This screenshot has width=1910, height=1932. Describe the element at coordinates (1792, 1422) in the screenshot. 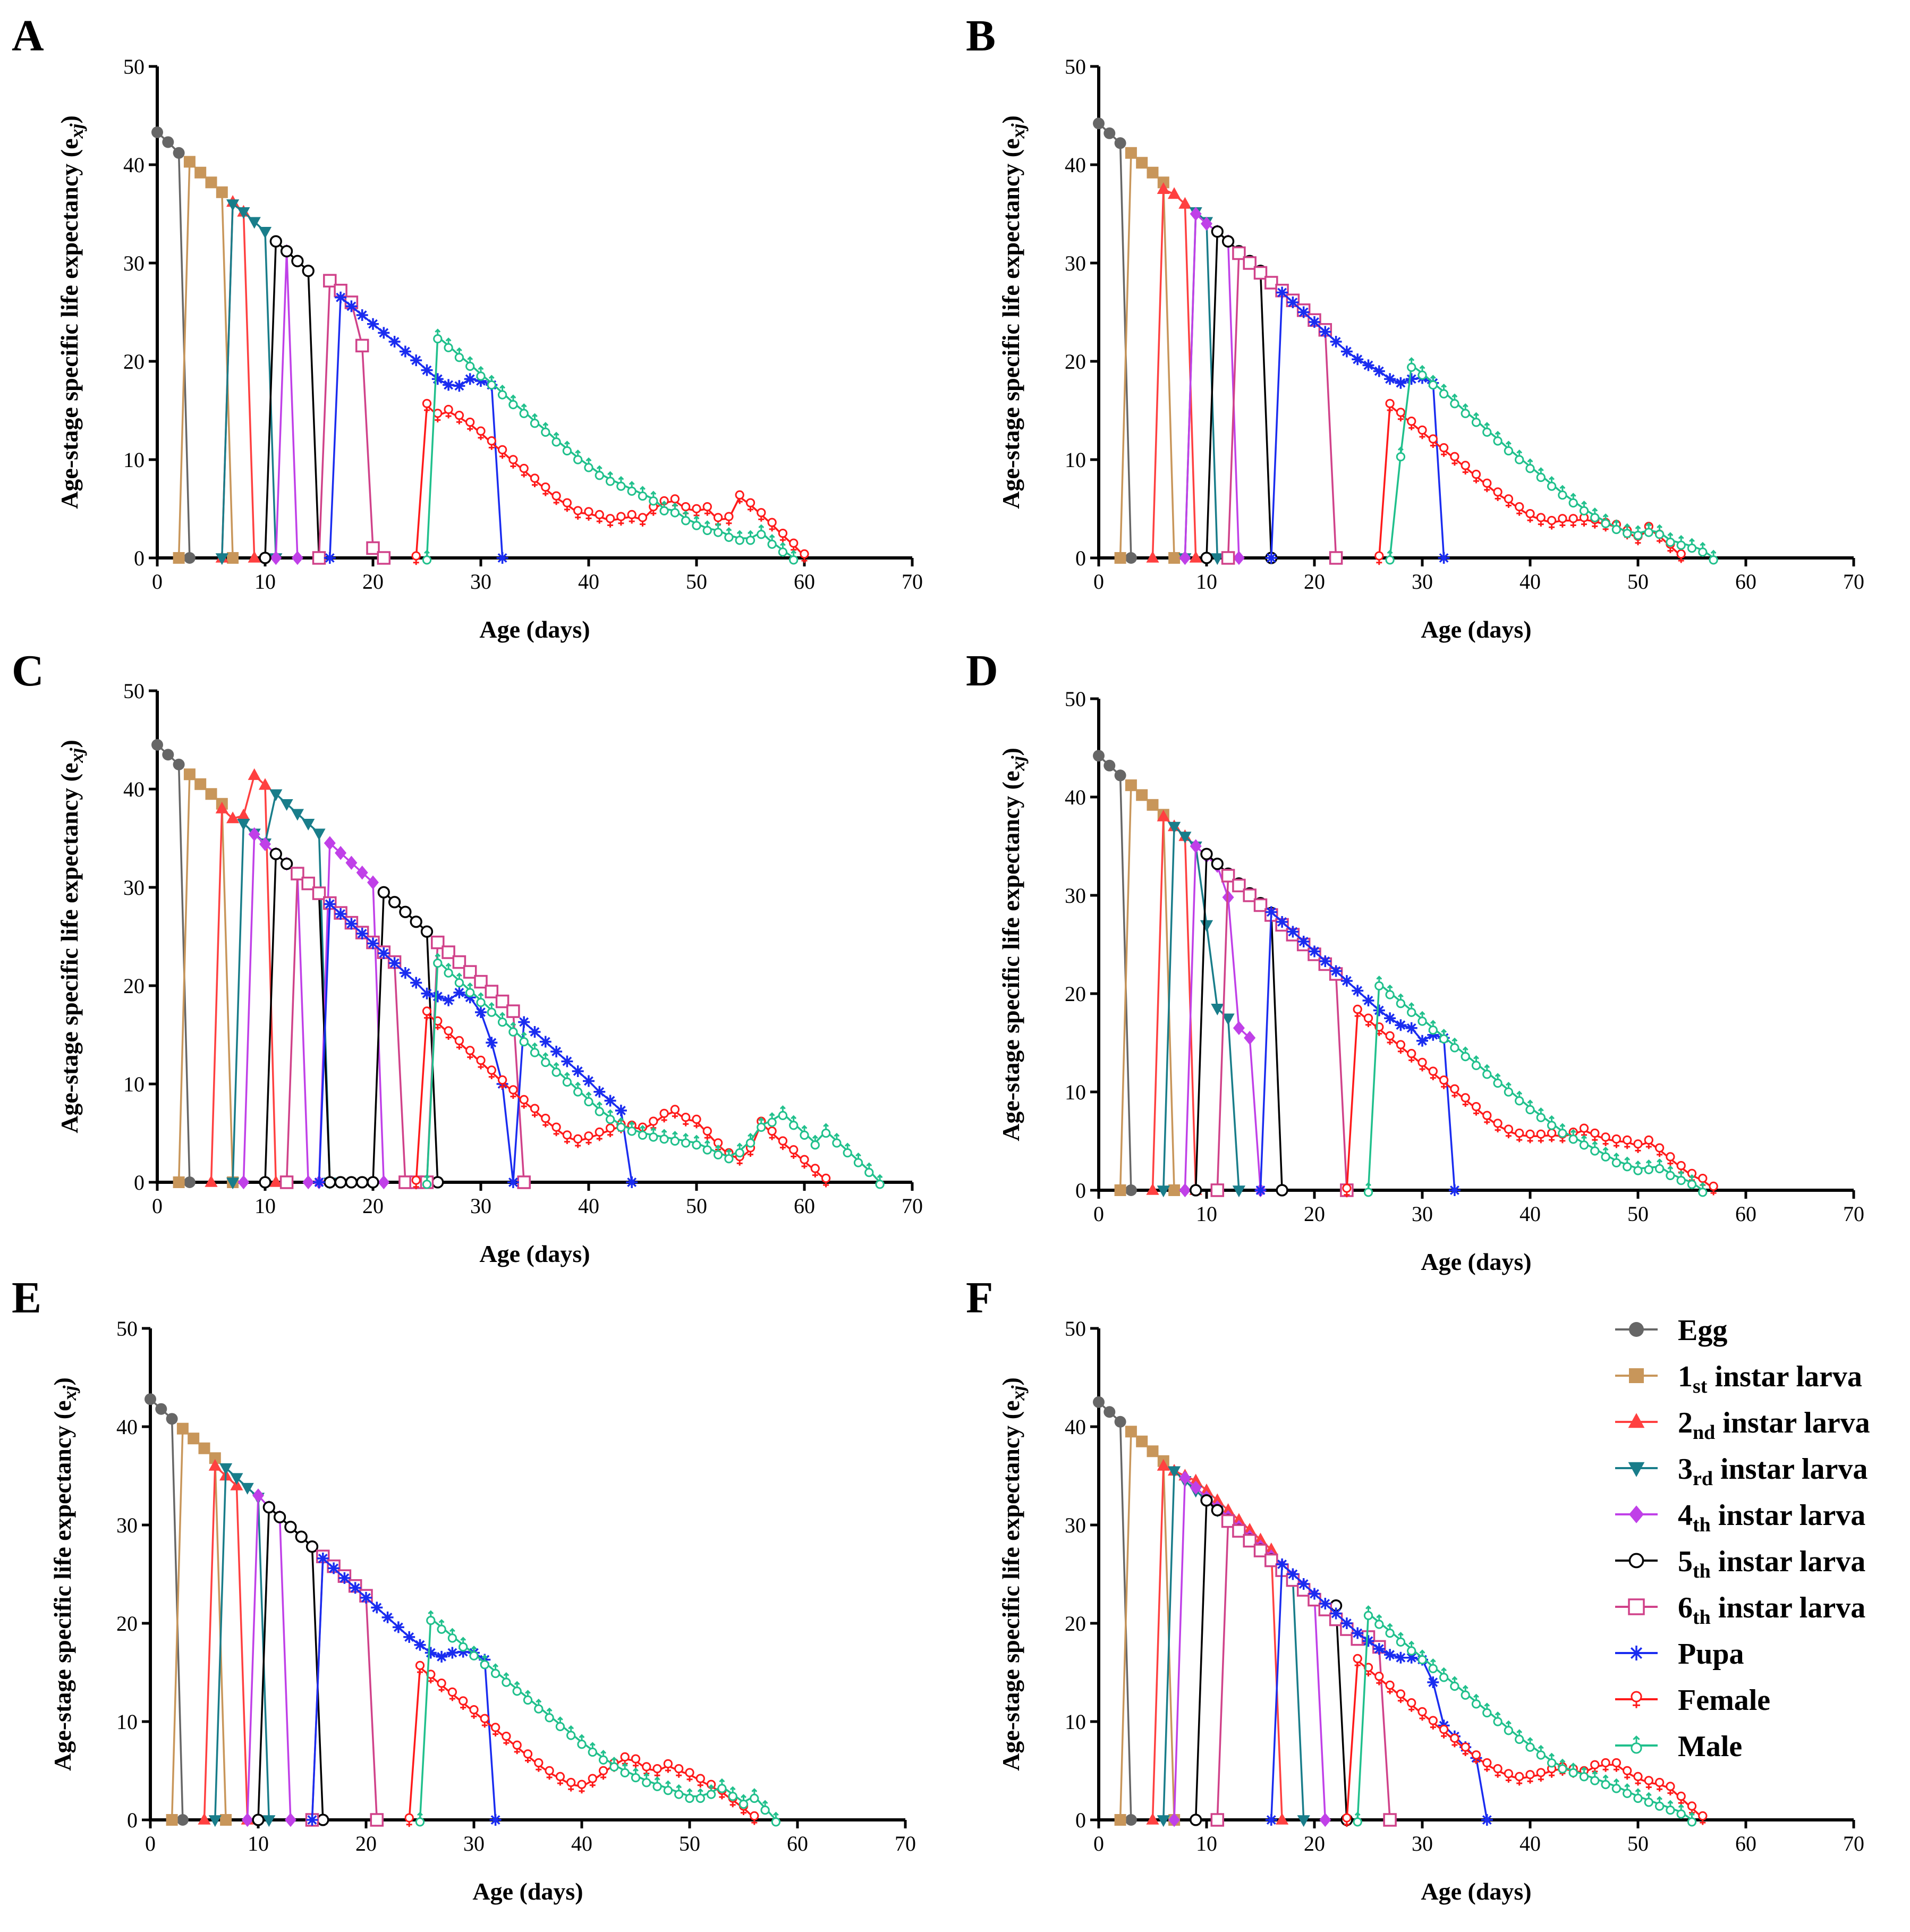

I see `legend-label-suffix: instar larva` at that location.